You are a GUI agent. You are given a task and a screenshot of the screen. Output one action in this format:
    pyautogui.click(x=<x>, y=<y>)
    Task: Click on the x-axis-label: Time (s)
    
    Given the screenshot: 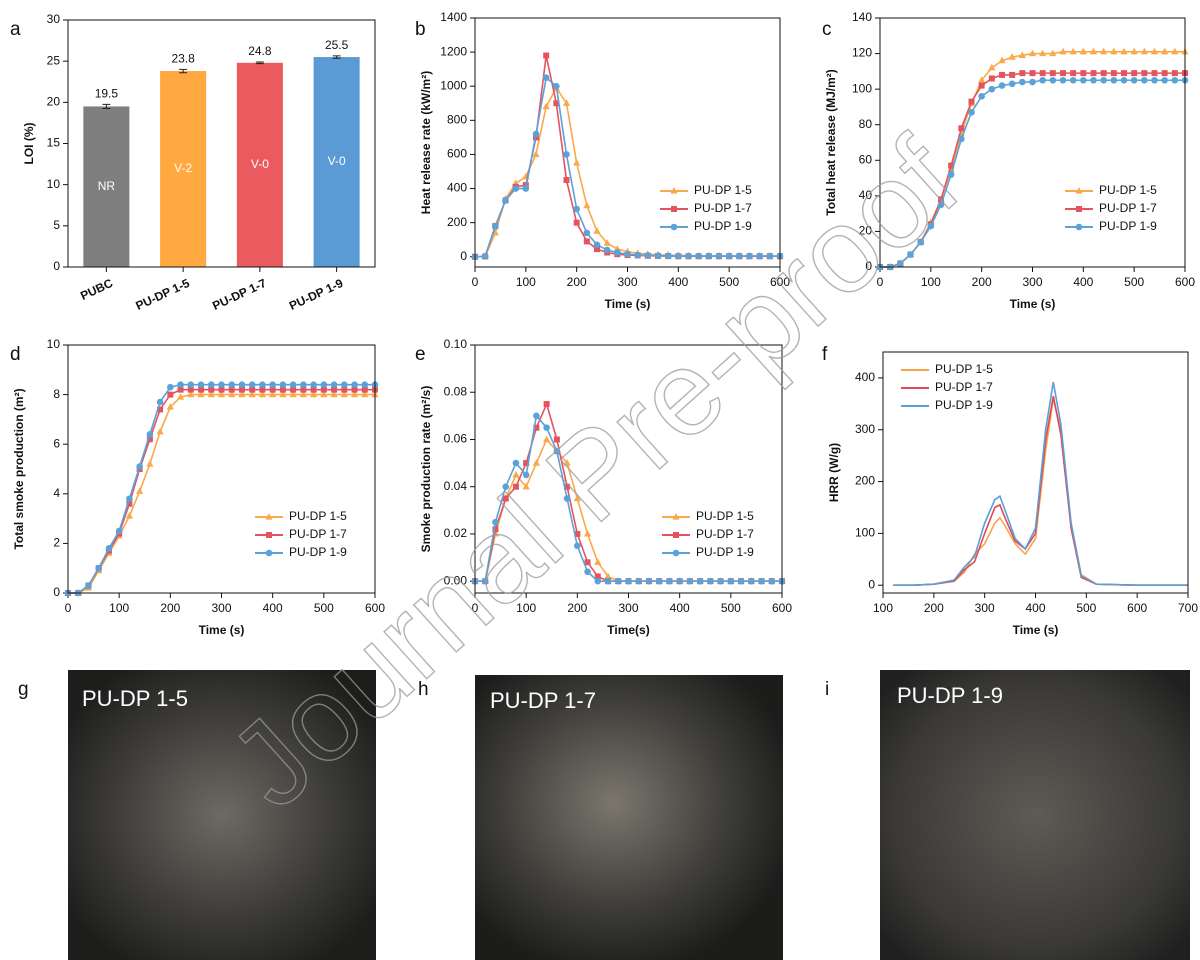 What is the action you would take?
    pyautogui.click(x=628, y=304)
    